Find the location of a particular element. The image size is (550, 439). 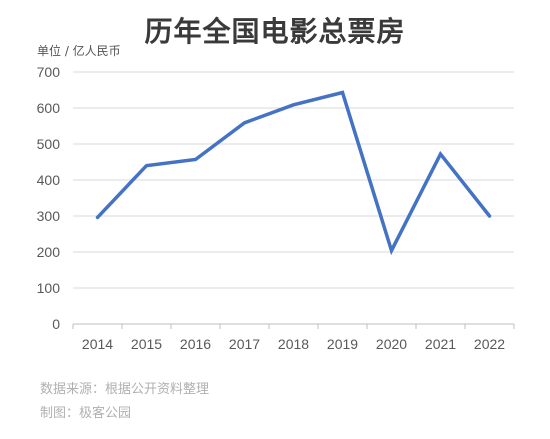

x-tick-label: 2019 is located at coordinates (342, 344).